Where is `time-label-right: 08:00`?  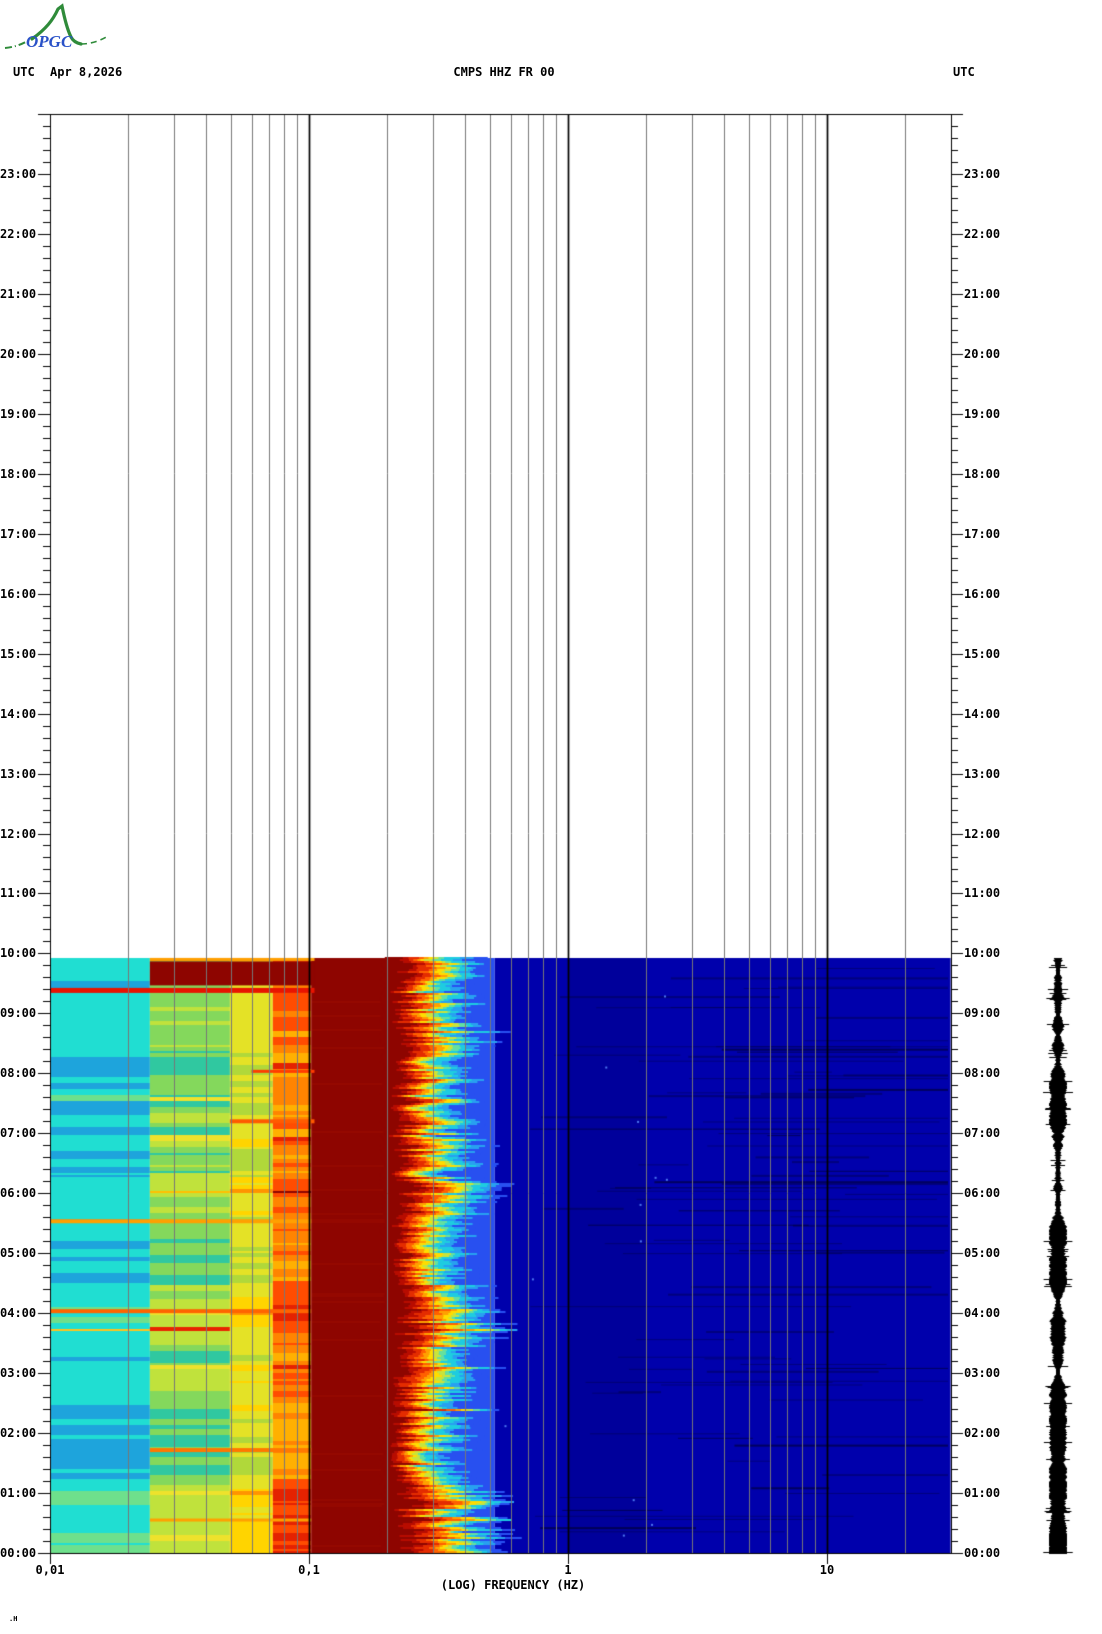 time-label-right: 08:00 is located at coordinates (982, 1073).